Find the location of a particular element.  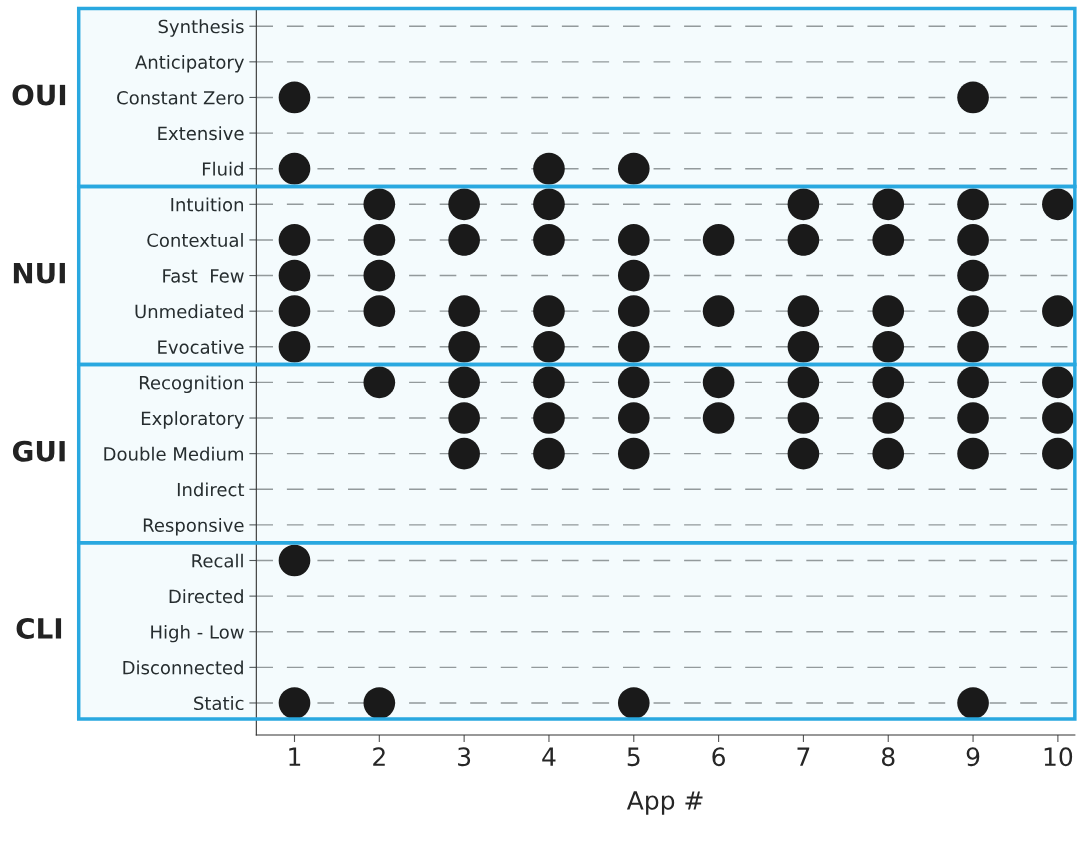

x-tick-label: 1 is located at coordinates (295, 756).